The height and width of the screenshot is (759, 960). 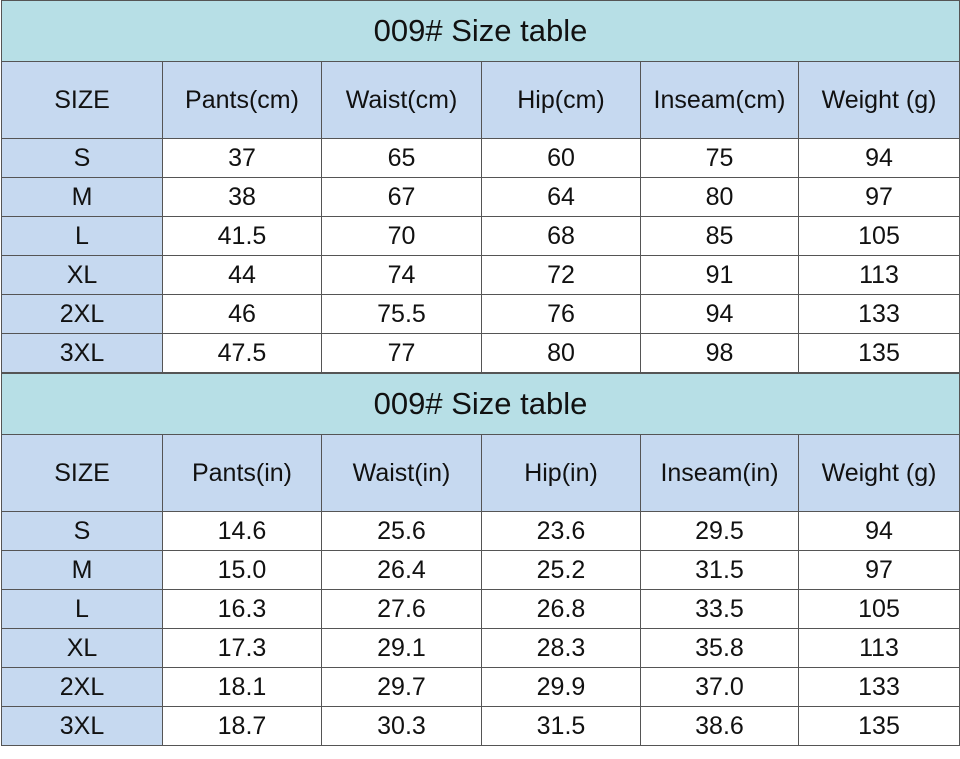 What do you see at coordinates (561, 275) in the screenshot?
I see `table-cell: 72` at bounding box center [561, 275].